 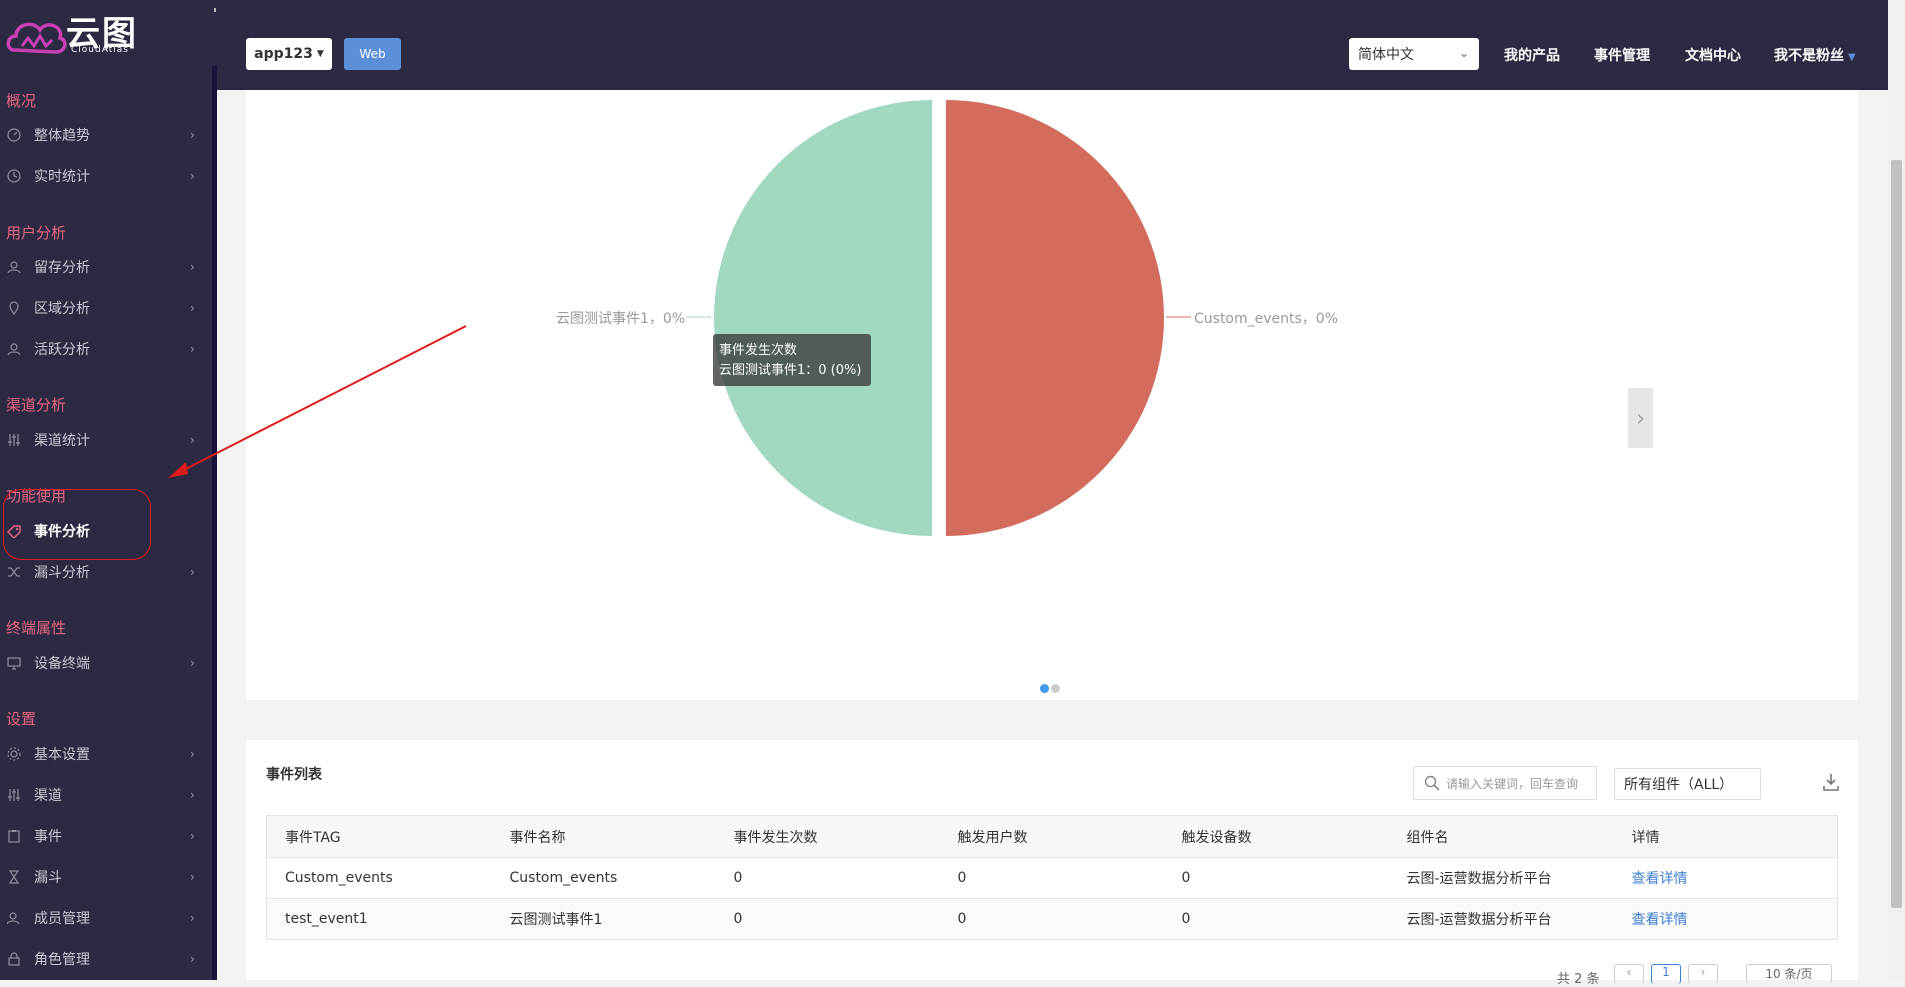 What do you see at coordinates (603, 878) in the screenshot?
I see `cell-name: Custom_events` at bounding box center [603, 878].